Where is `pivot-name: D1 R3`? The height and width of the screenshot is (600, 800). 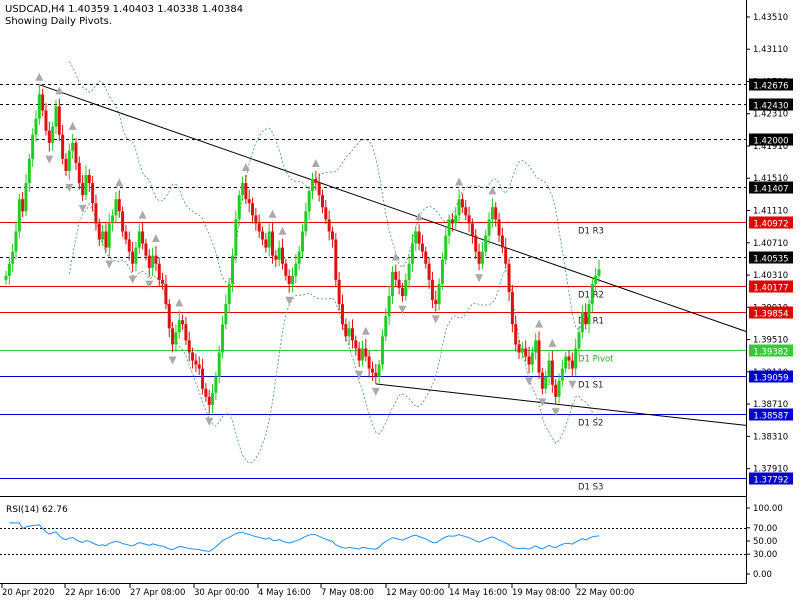 pivot-name: D1 R3 is located at coordinates (591, 232).